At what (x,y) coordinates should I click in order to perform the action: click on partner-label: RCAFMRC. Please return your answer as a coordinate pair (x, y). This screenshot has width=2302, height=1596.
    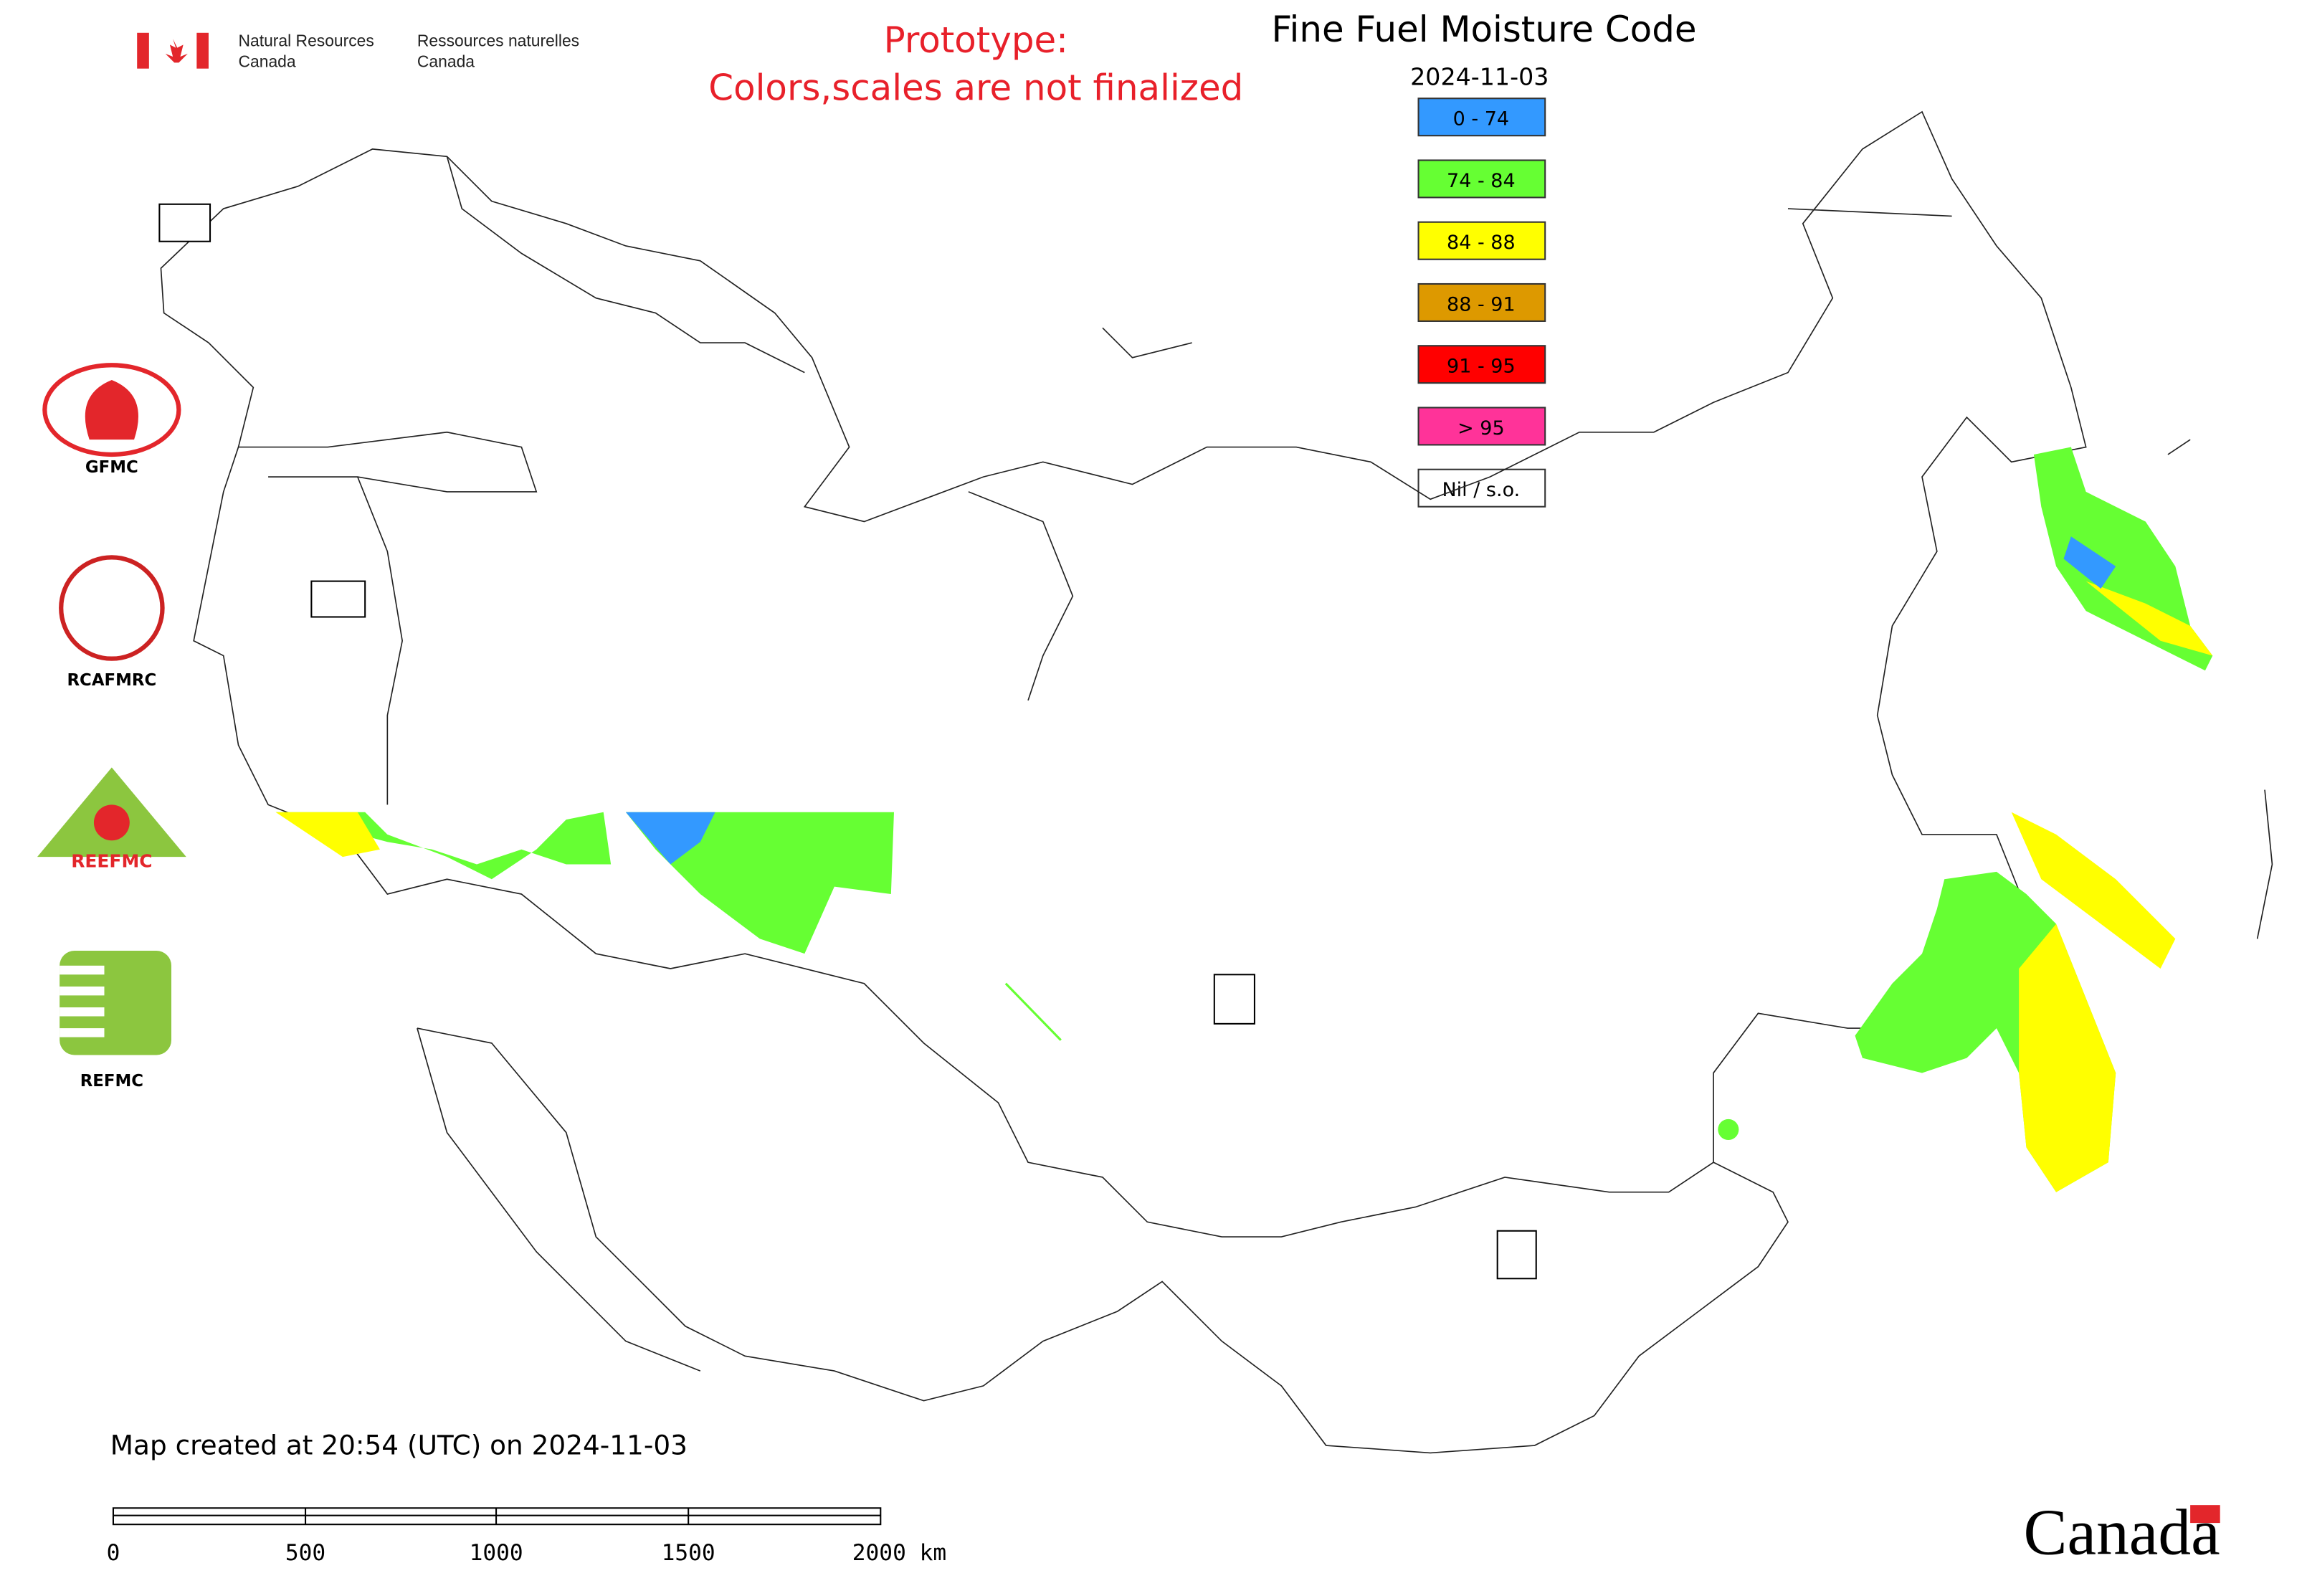
    Looking at the image, I should click on (112, 680).